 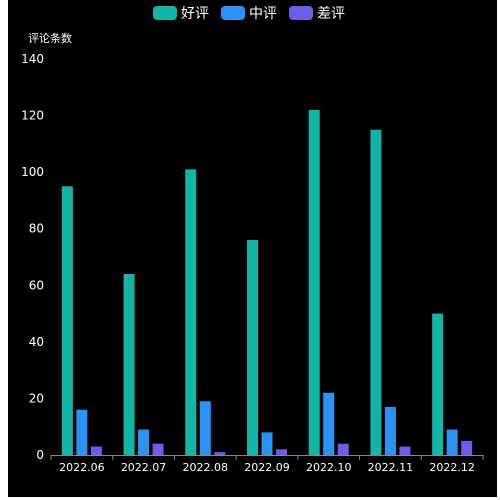 I want to click on legend: 好评 中评 差评, so click(x=249, y=14).